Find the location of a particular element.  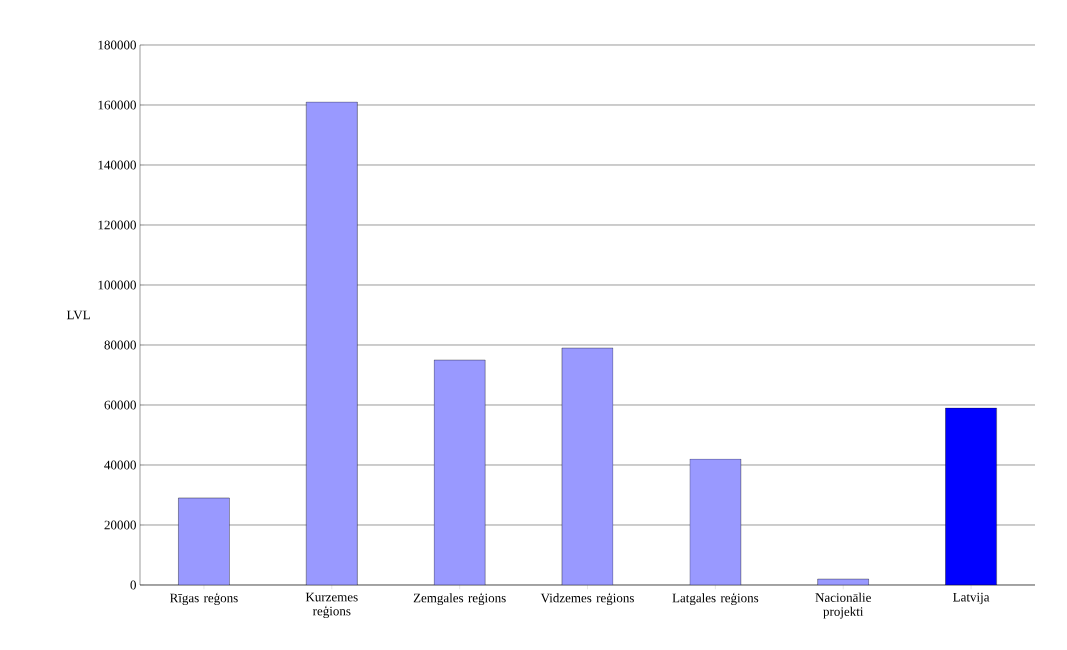

y-tick-label: 120000 is located at coordinates (117, 225).